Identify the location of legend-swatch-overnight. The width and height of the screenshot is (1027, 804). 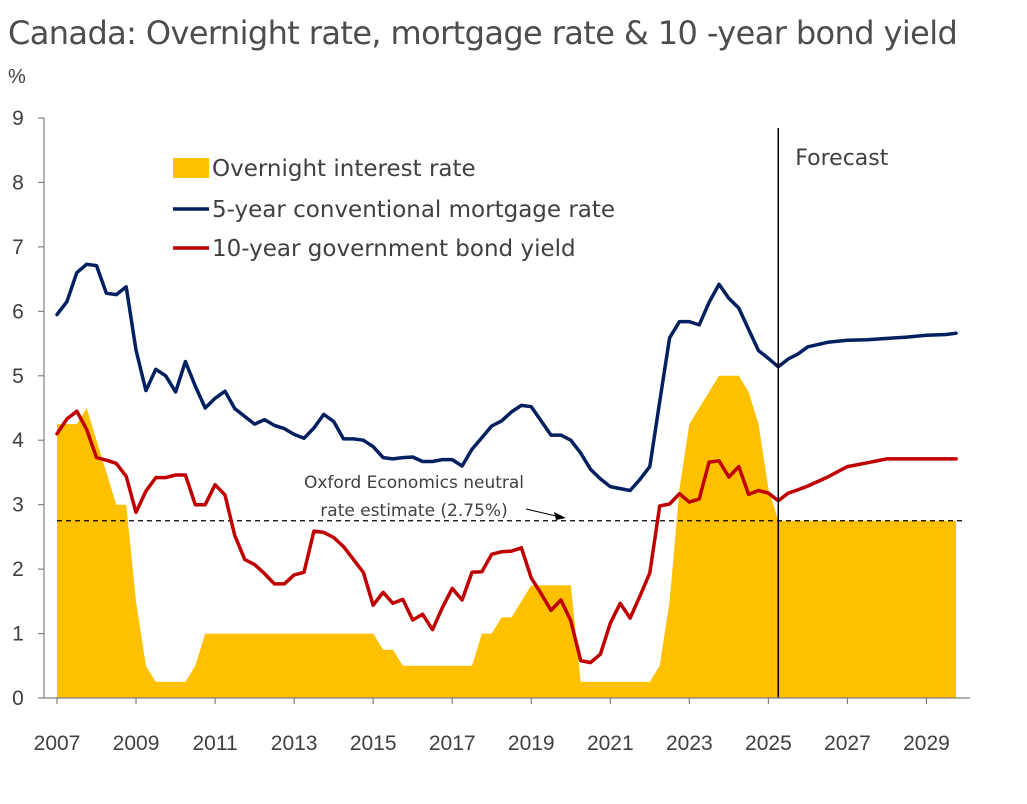
(191, 168).